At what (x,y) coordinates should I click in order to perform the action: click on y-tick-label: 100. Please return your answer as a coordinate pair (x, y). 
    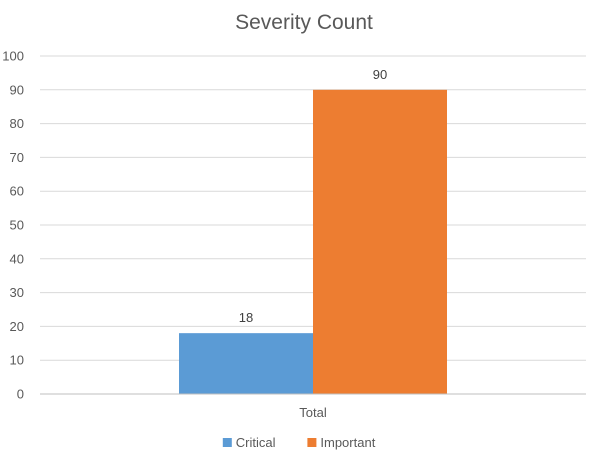
    Looking at the image, I should click on (13, 56).